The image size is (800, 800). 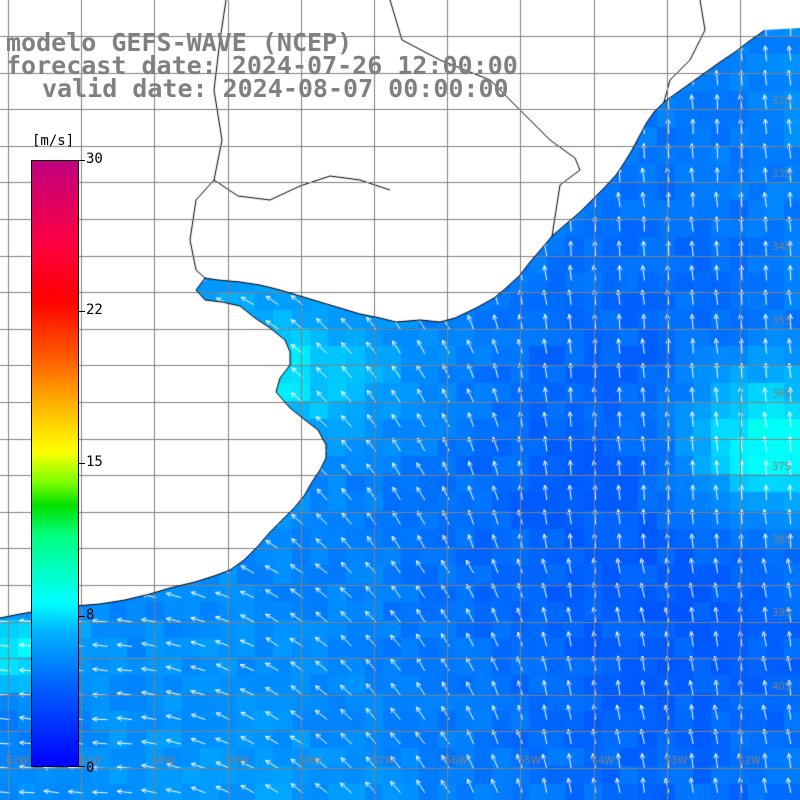 What do you see at coordinates (179, 42) in the screenshot?
I see `model-title: modelo GEFS-WAVE (NCEP)` at bounding box center [179, 42].